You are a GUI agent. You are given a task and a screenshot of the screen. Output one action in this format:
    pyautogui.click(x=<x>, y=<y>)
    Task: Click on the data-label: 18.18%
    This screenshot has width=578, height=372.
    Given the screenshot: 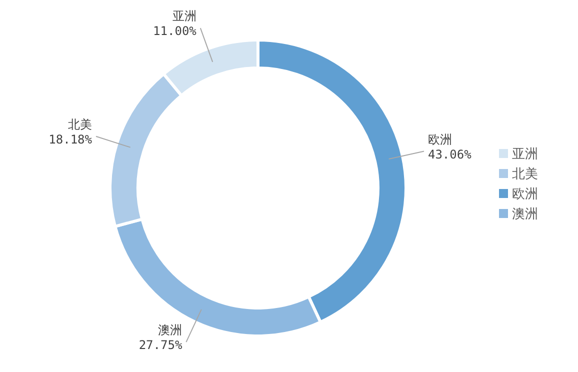 What is the action you would take?
    pyautogui.click(x=70, y=139)
    